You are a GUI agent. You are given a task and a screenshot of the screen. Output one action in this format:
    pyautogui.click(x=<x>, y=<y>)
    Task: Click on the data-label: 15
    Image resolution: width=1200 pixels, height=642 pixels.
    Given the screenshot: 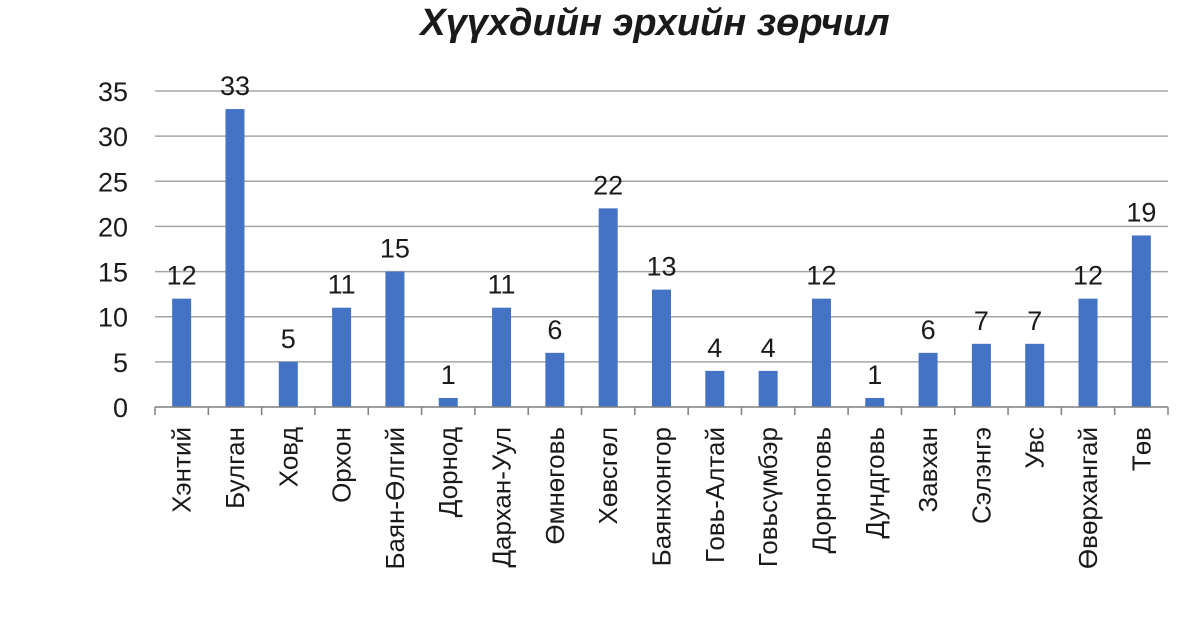 What is the action you would take?
    pyautogui.click(x=395, y=249)
    